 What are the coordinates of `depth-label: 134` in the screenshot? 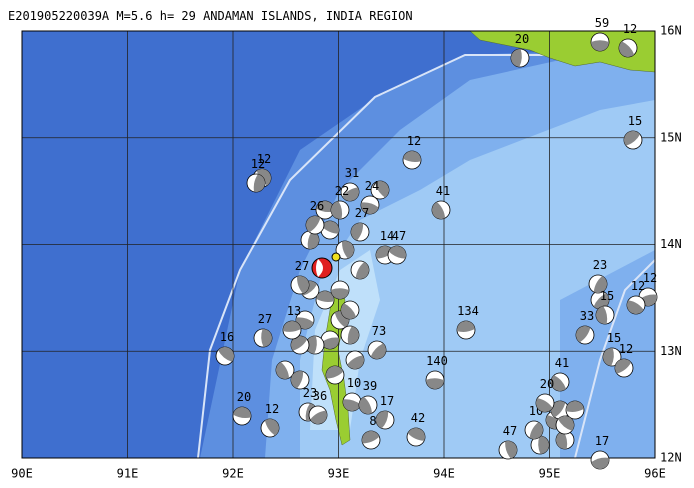 It's located at (468, 311).